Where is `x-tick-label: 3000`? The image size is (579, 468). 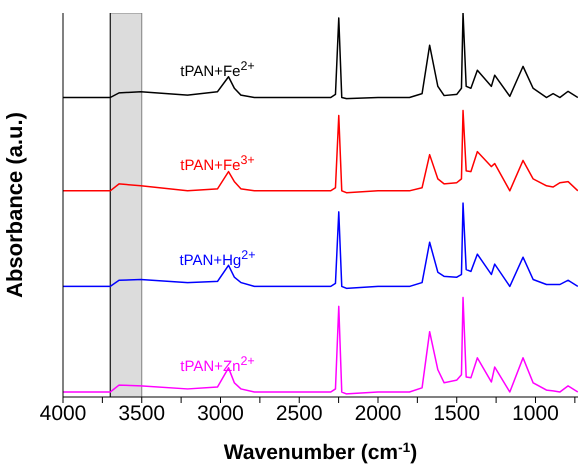 x-tick-label: 3000 is located at coordinates (220, 413).